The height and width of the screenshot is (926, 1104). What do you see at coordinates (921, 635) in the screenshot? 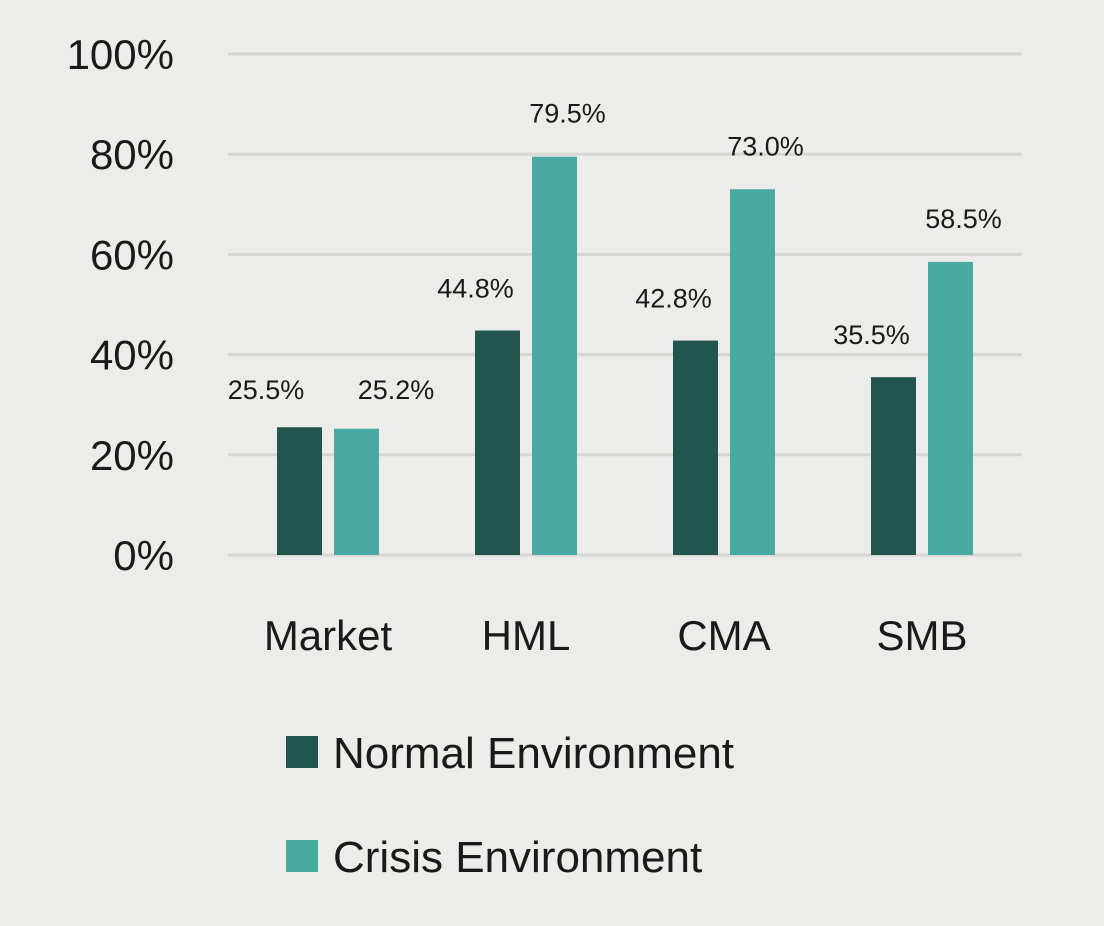
I see `x-tick-label: SMB` at bounding box center [921, 635].